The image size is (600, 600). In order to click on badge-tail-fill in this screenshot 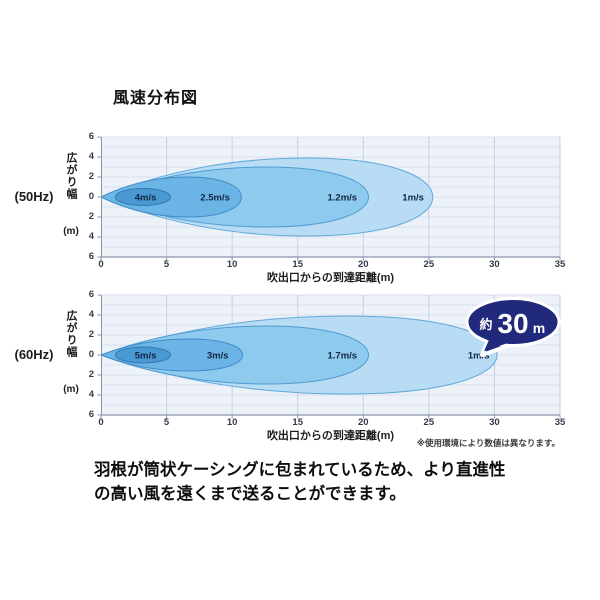, I will do `click(500, 341)`.